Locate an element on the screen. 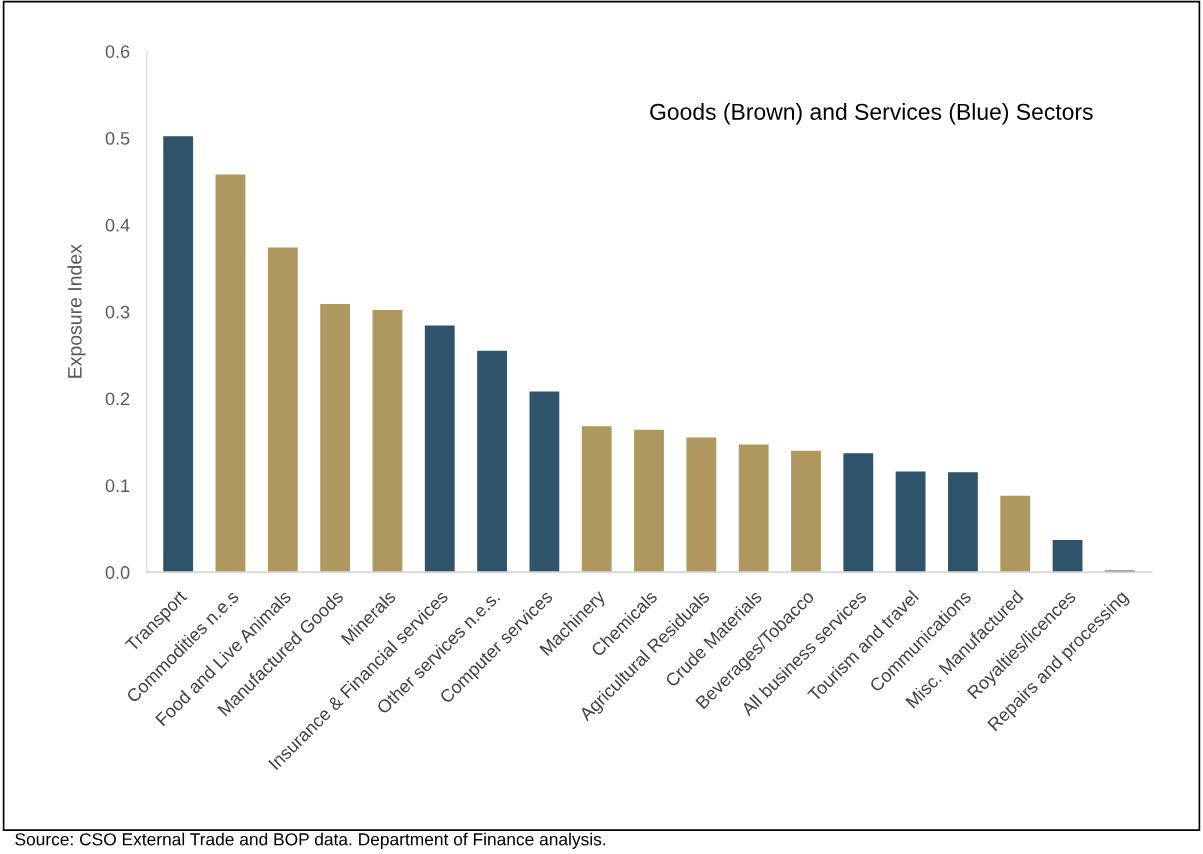 The height and width of the screenshot is (854, 1203). annotation: Goods (Brown) and Services (Blue) Sectors is located at coordinates (871, 114).